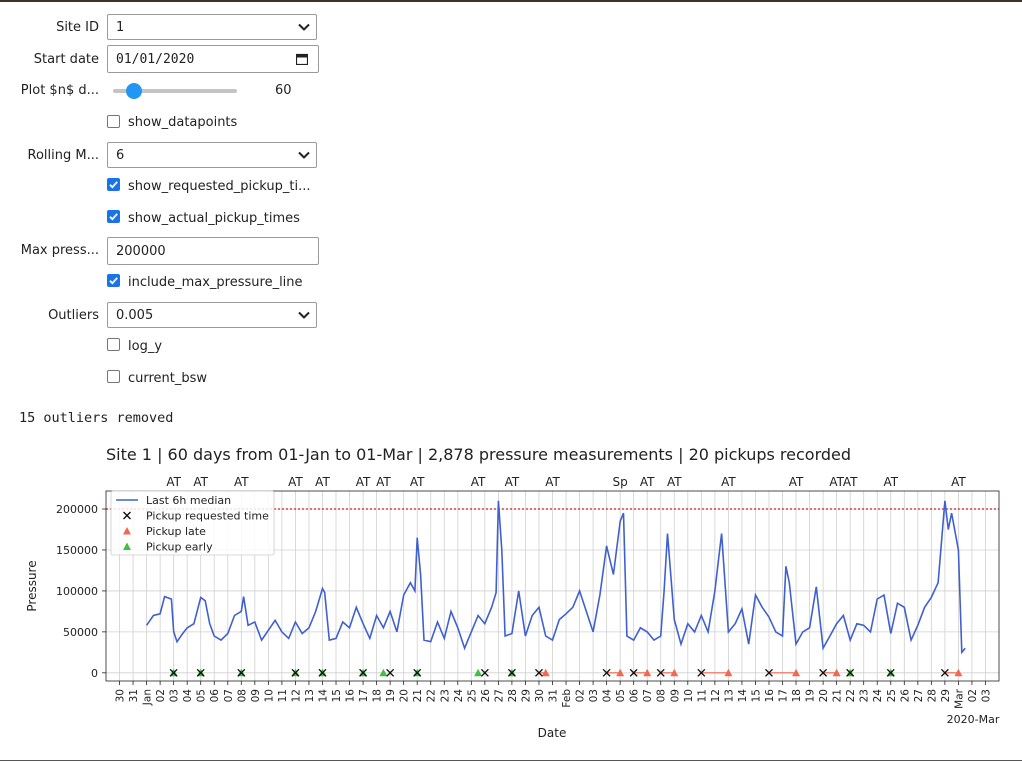 The width and height of the screenshot is (1022, 762). Describe the element at coordinates (80, 632) in the screenshot. I see `y-tick-label: 50000` at that location.